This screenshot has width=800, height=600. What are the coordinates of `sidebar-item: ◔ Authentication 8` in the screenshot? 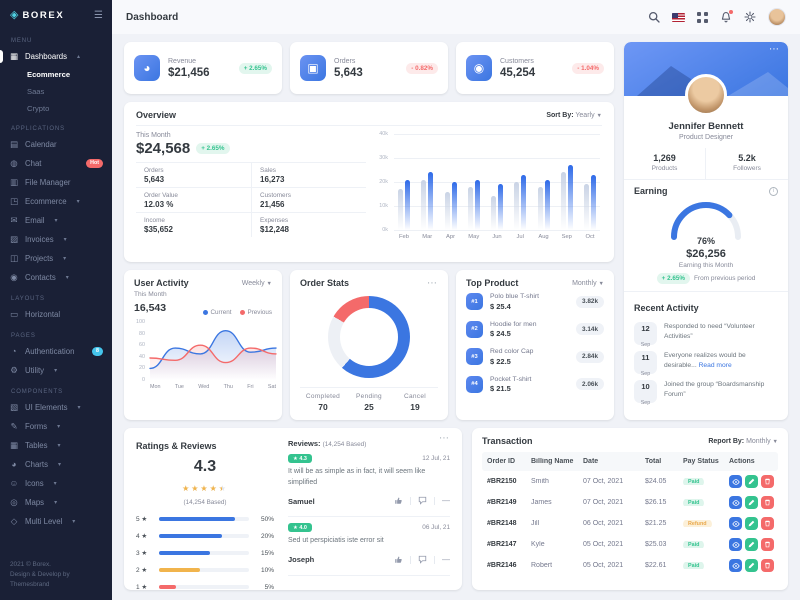 It's located at (56, 351).